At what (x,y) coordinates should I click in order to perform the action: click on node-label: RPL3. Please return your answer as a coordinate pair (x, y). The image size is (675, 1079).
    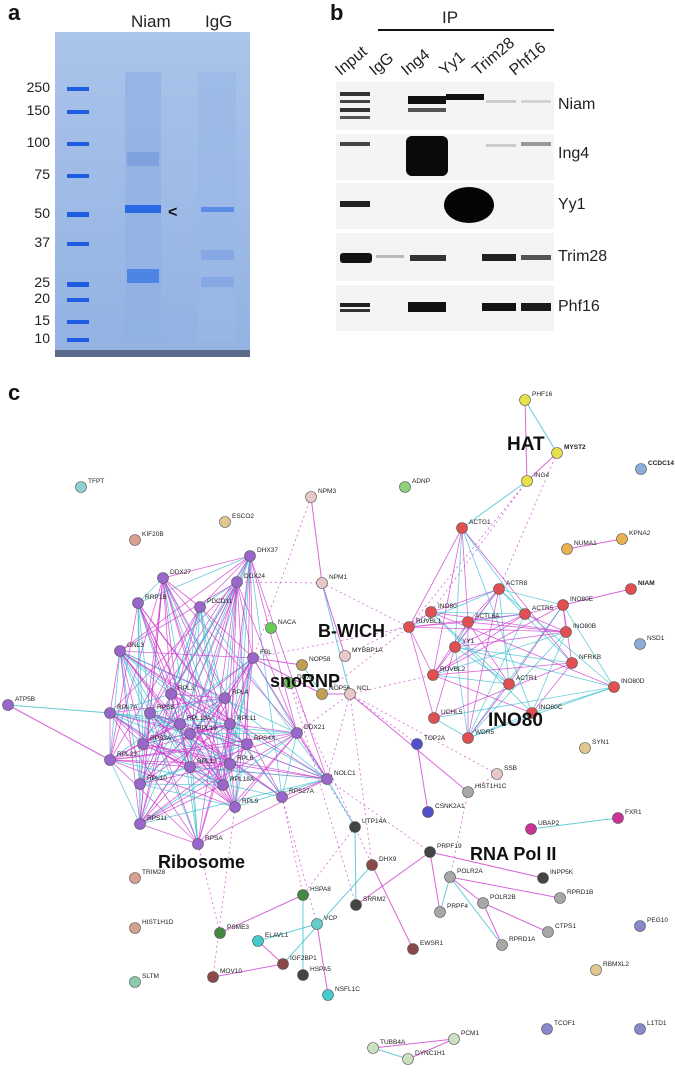
    Looking at the image, I should click on (186, 688).